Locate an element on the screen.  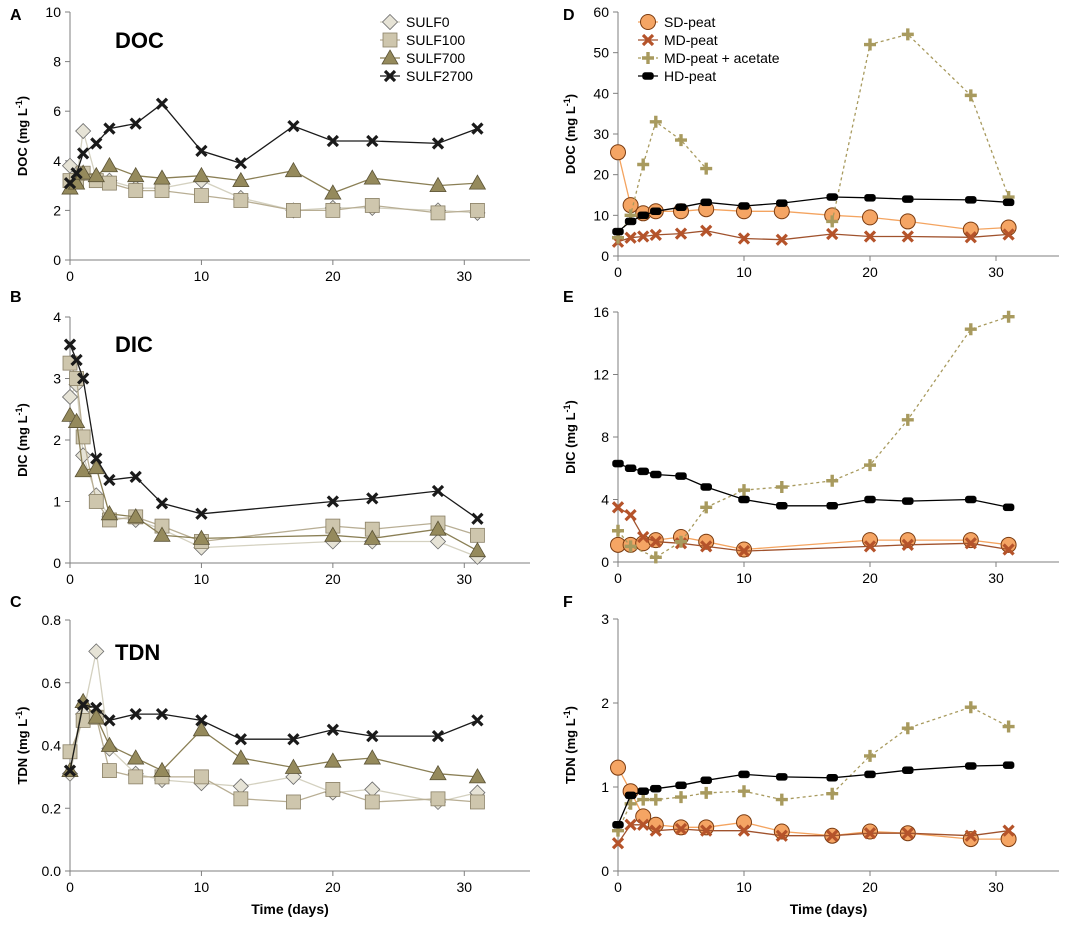
panel-letter: E is located at coordinates (568, 297).